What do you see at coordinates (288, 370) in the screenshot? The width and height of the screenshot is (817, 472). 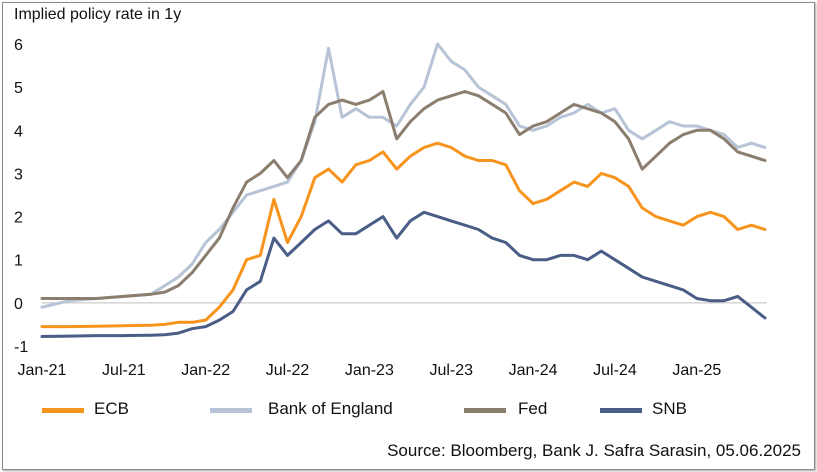 I see `x-tick-label: Jul-22` at bounding box center [288, 370].